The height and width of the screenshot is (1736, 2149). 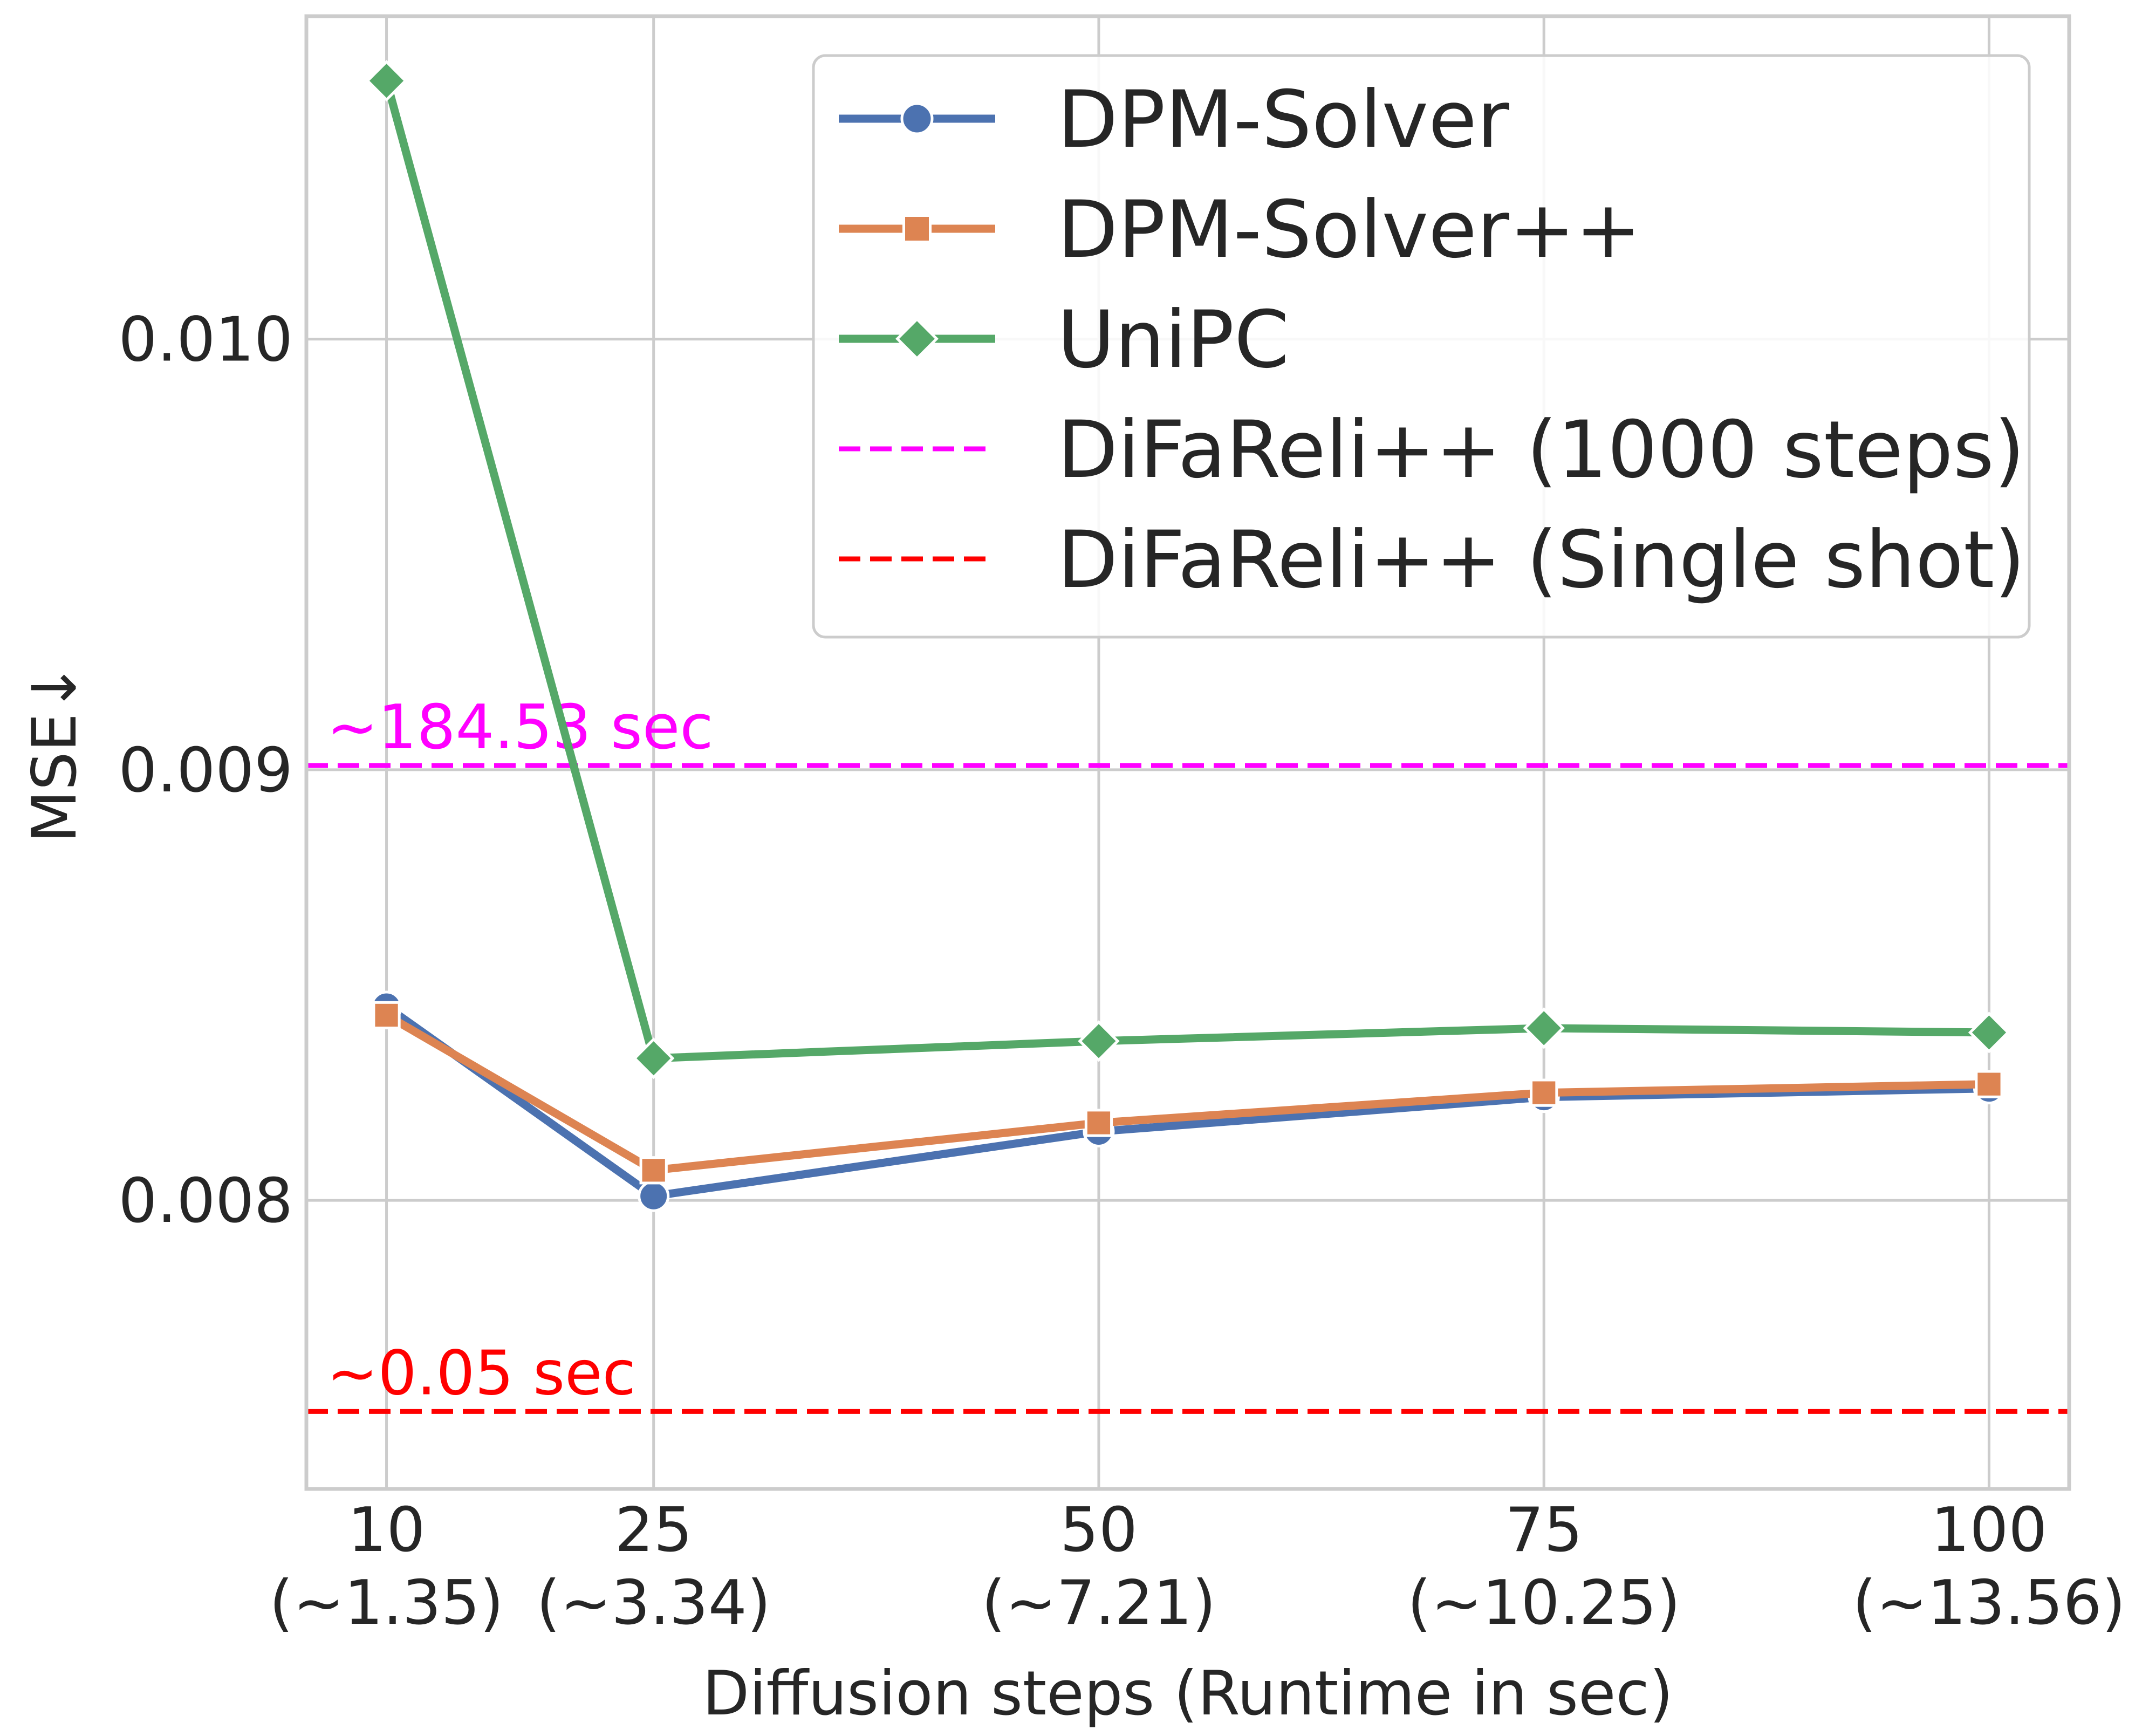 What do you see at coordinates (387, 1530) in the screenshot?
I see `x-tick-steps-0: 10` at bounding box center [387, 1530].